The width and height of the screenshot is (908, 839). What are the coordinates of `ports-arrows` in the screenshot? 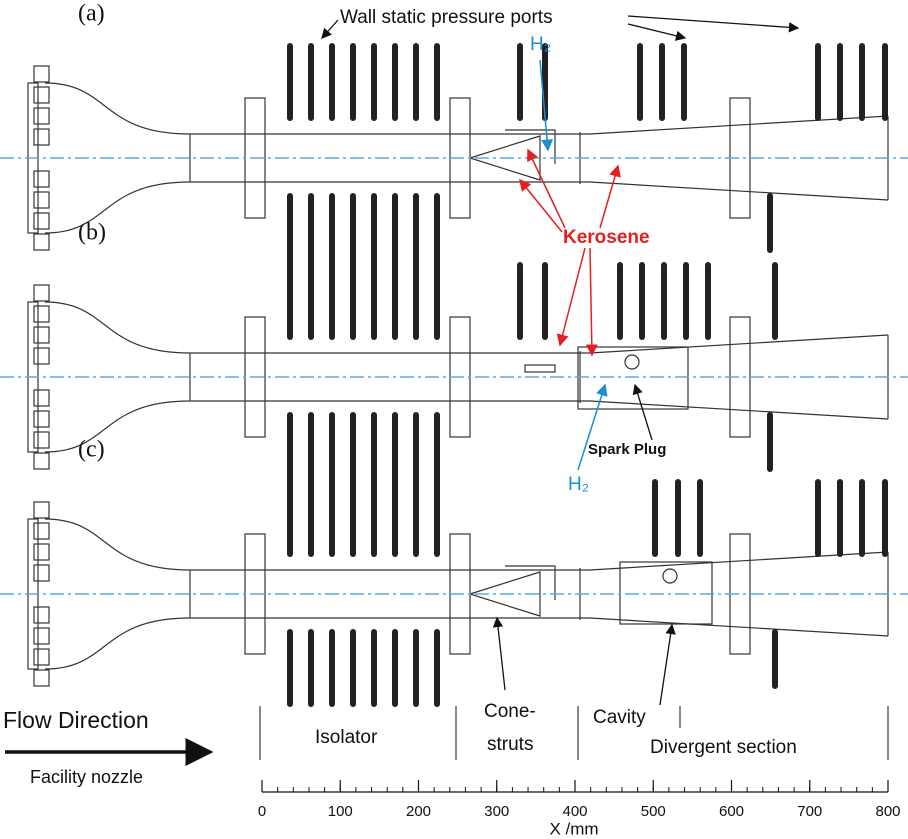 It's located at (560, 28).